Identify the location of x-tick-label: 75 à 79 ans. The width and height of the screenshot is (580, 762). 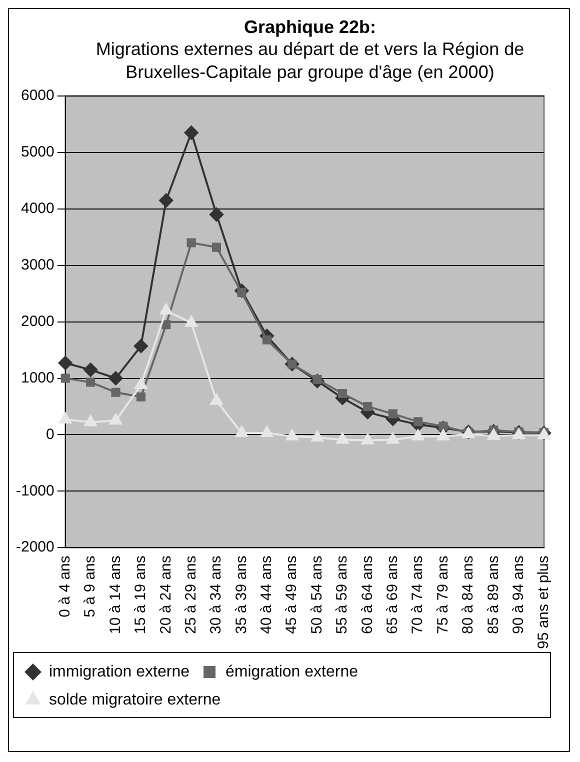
(443, 595).